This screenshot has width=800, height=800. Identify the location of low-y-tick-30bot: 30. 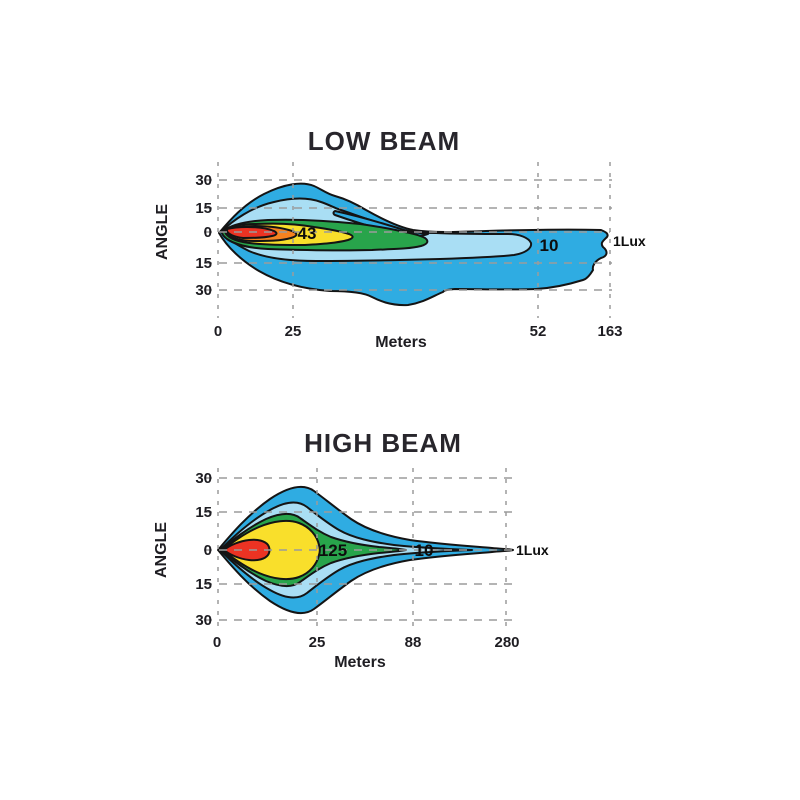
(203, 290).